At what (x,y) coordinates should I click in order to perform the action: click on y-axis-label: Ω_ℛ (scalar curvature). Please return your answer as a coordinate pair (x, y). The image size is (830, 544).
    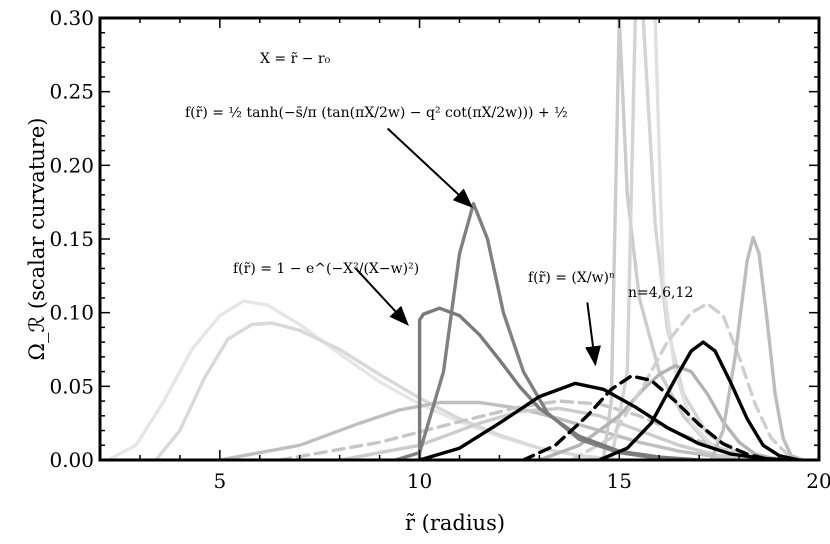
    Looking at the image, I should click on (37, 239).